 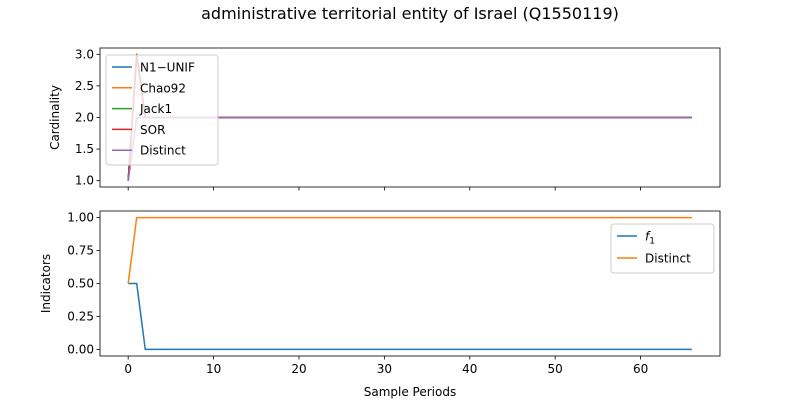 I want to click on legend: f1 Distinct, so click(x=662, y=248).